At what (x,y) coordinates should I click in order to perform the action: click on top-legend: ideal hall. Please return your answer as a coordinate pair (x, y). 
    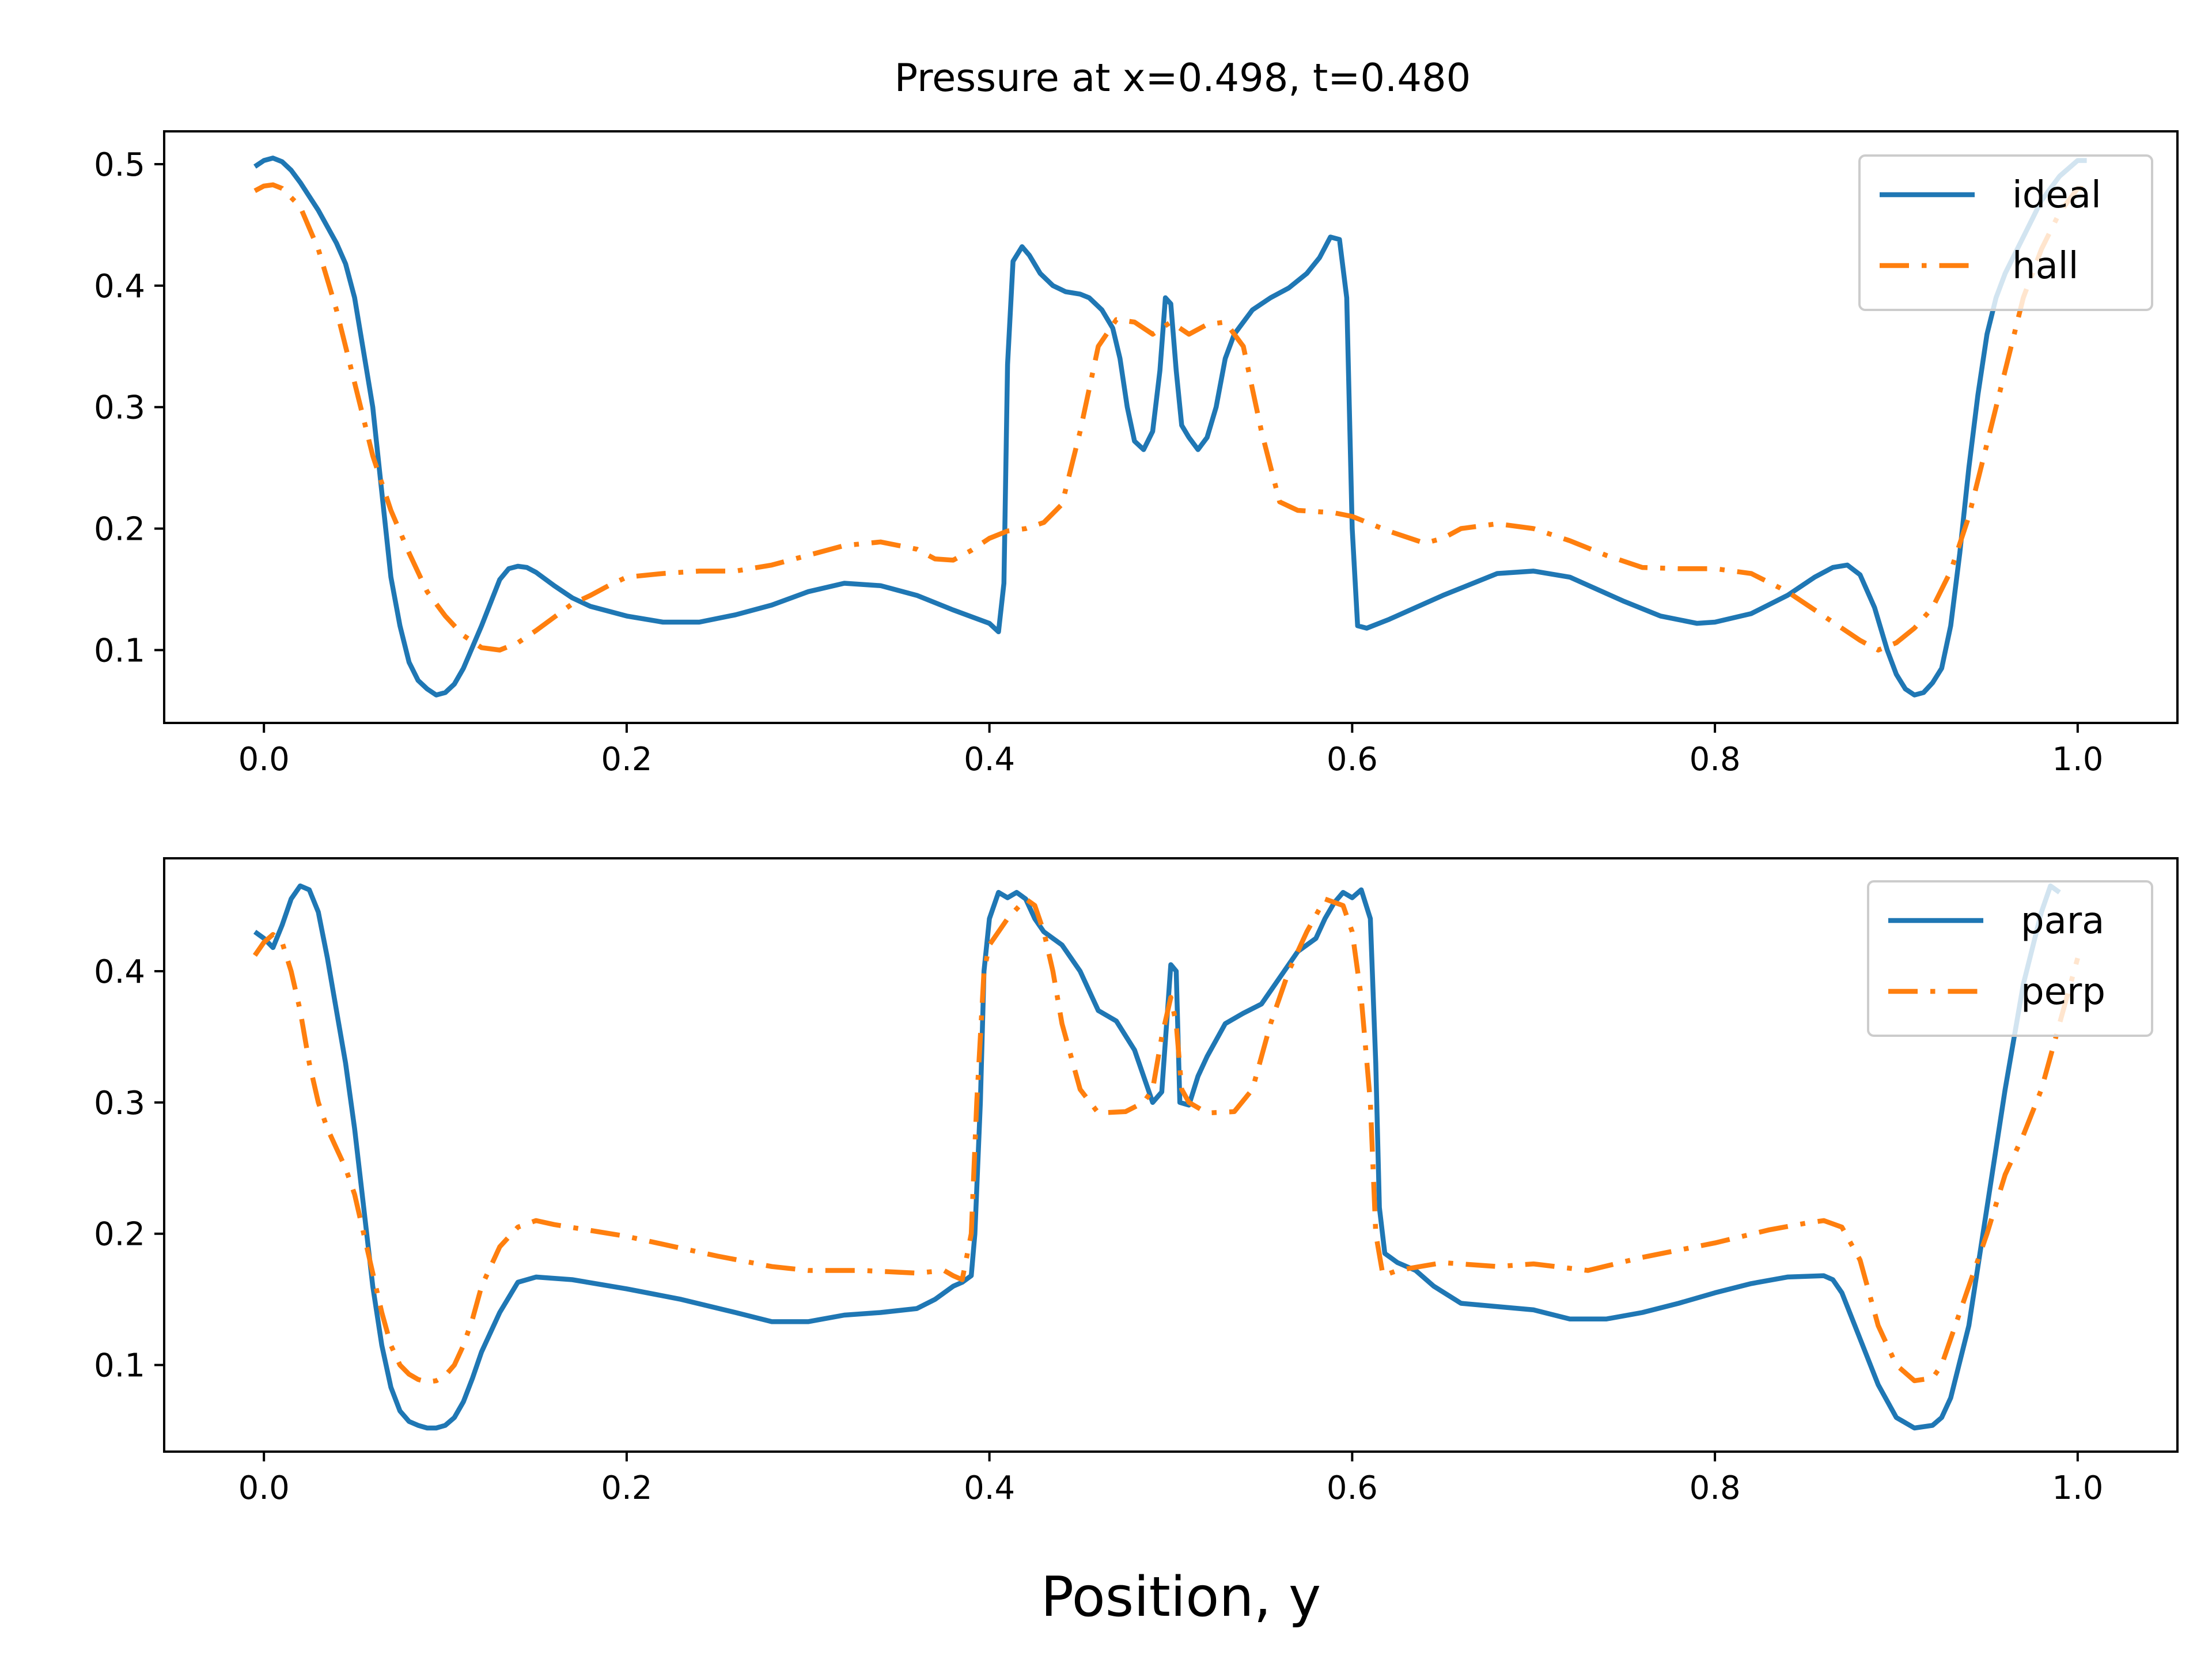
    Looking at the image, I should click on (2005, 232).